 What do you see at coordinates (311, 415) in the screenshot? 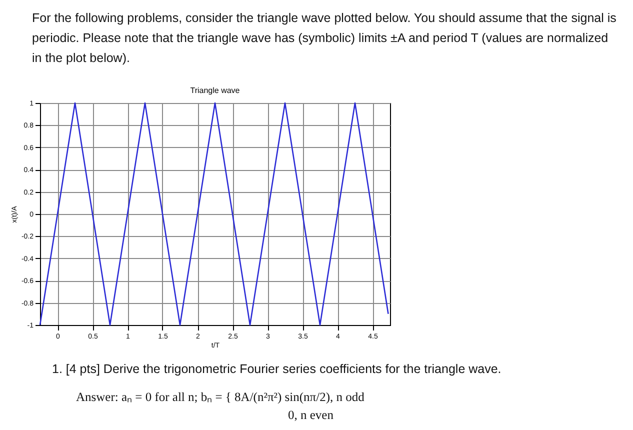
I see `text: 0, n even` at bounding box center [311, 415].